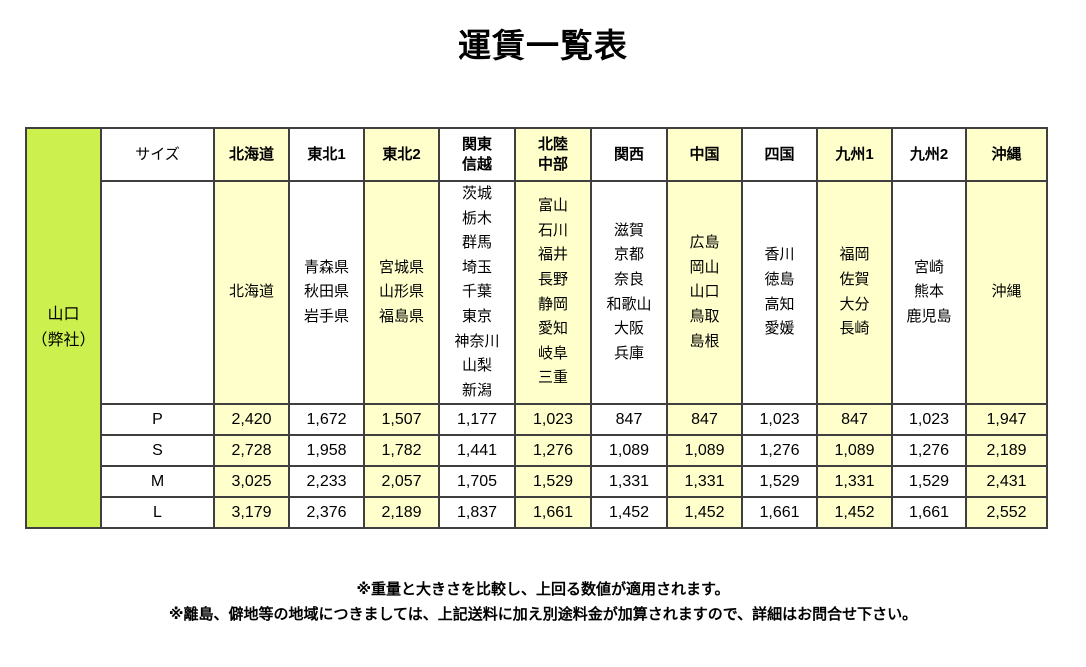 The width and height of the screenshot is (1086, 667). Describe the element at coordinates (704, 154) in the screenshot. I see `region-header-7: 中国` at that location.